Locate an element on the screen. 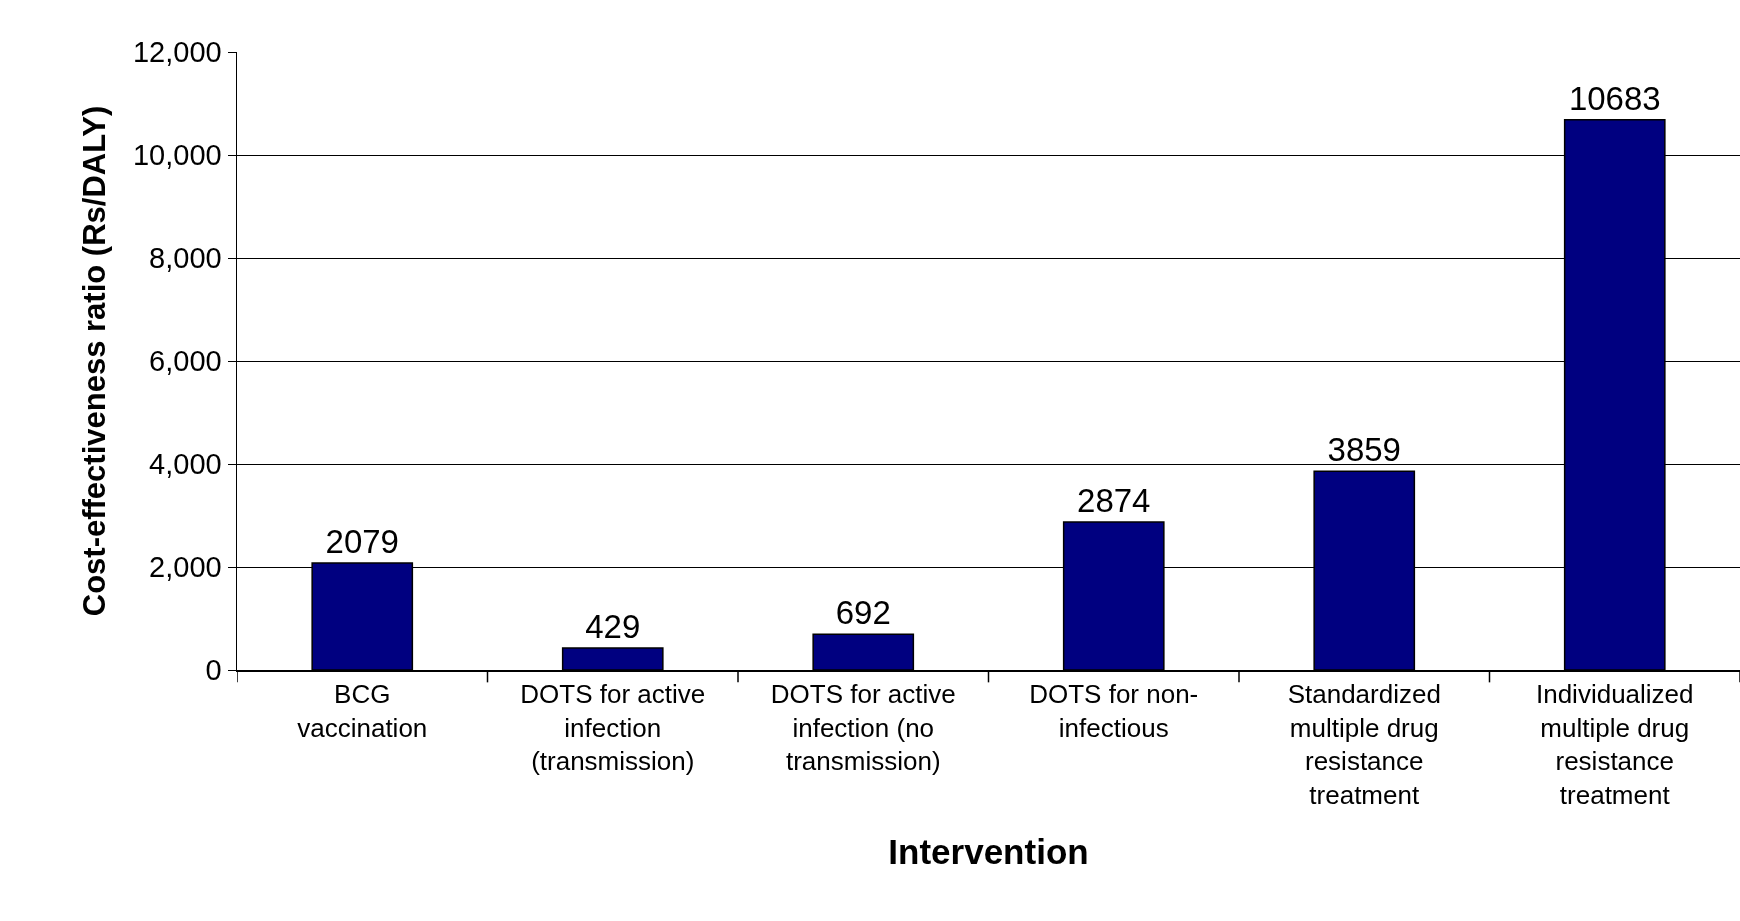  x-tick-label: BCG vaccination is located at coordinates (362, 710).